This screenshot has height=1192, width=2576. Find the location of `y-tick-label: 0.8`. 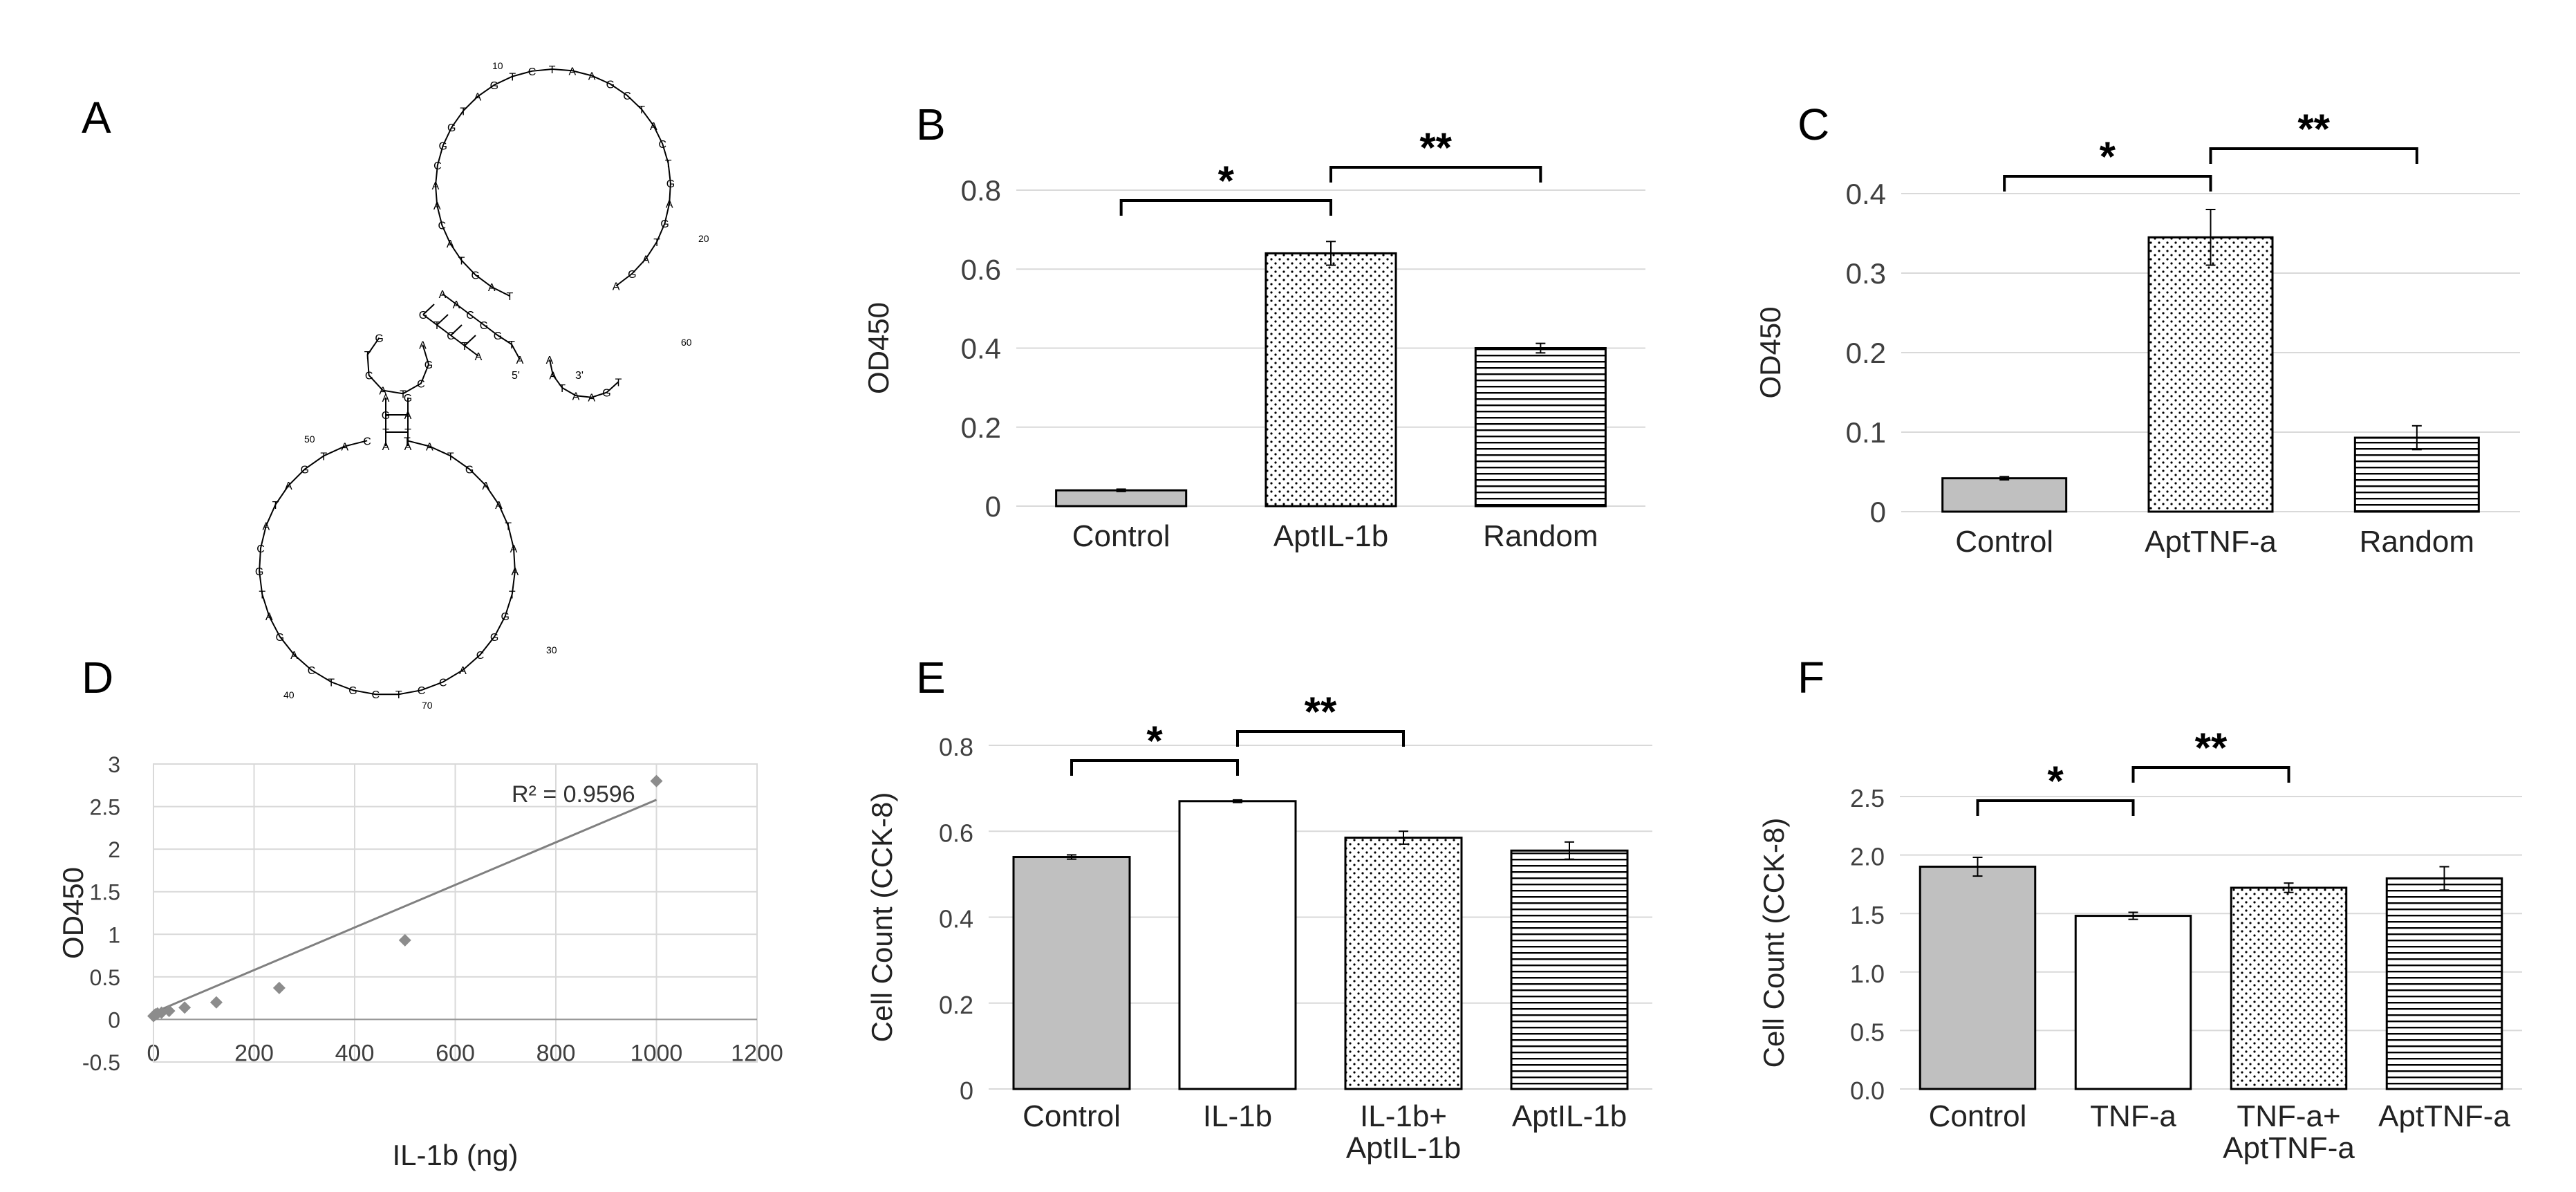

y-tick-label: 0.8 is located at coordinates (981, 190).